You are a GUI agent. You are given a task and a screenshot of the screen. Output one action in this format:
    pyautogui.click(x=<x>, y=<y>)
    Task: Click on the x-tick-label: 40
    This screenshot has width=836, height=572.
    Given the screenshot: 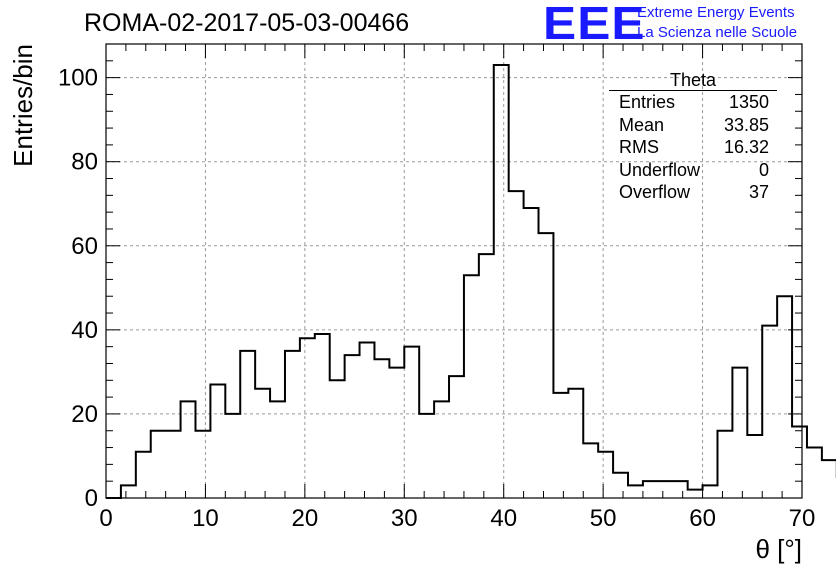 What is the action you would take?
    pyautogui.click(x=503, y=518)
    